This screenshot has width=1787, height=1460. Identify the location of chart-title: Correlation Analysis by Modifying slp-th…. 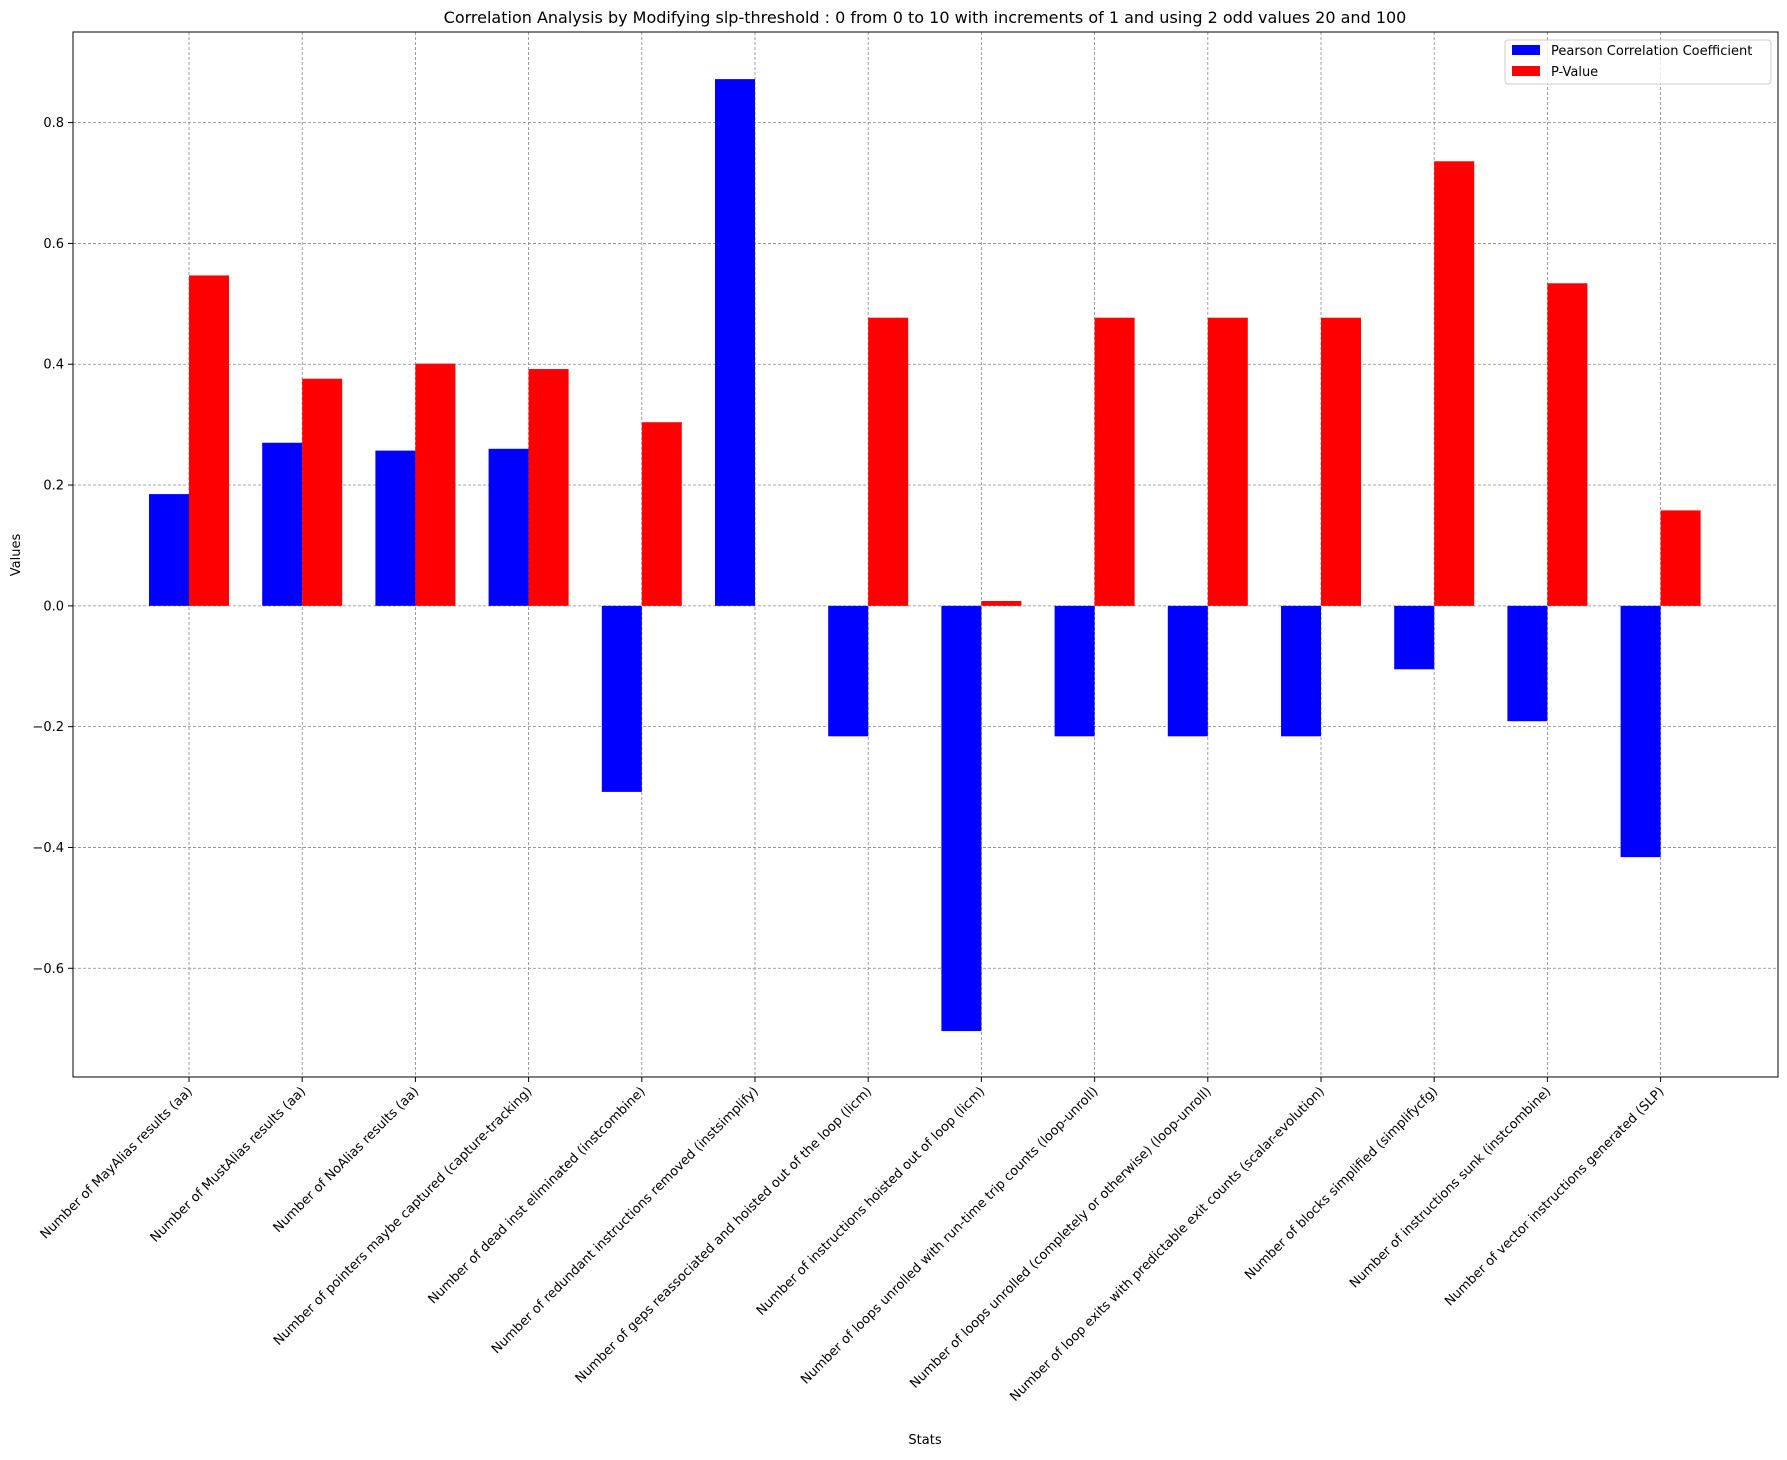
(925, 17).